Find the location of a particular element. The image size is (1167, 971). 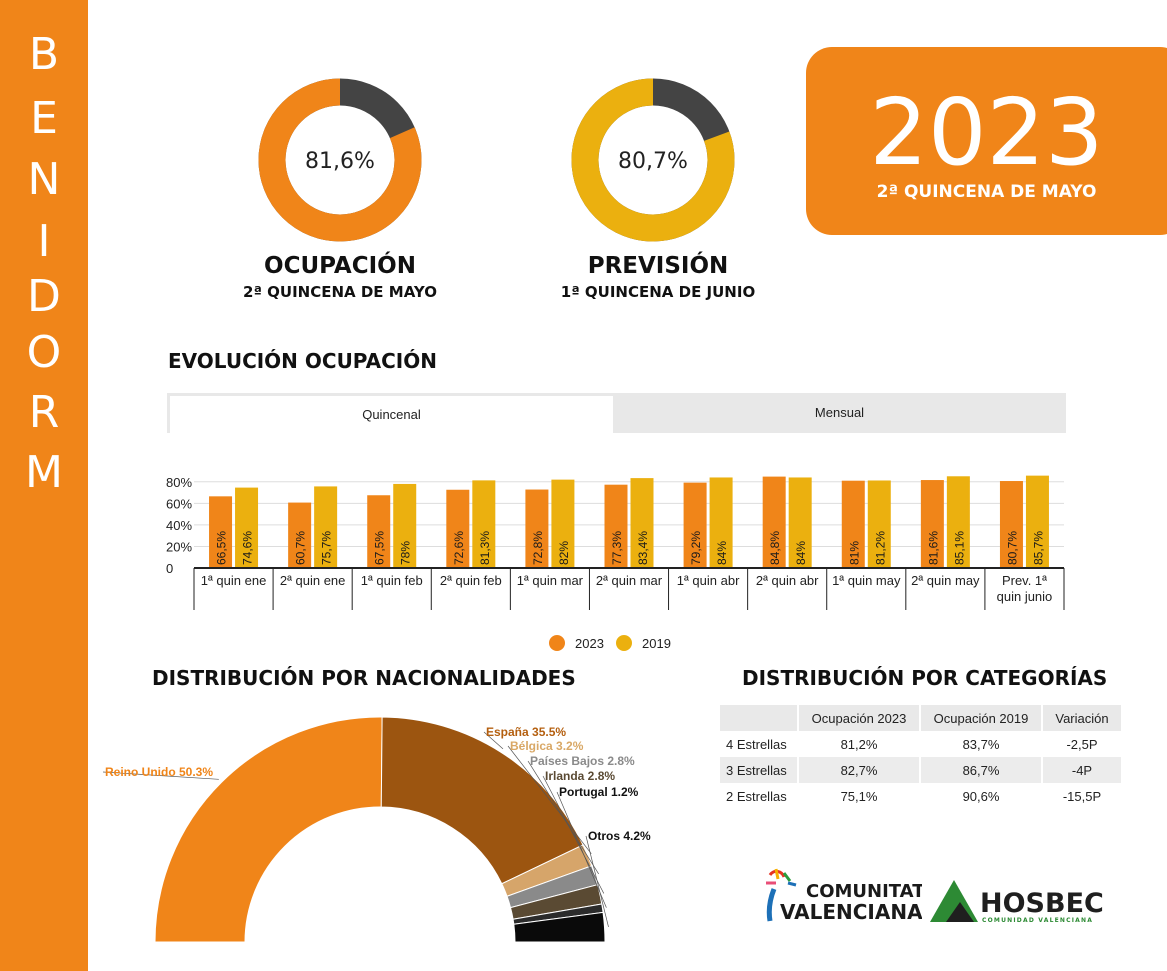

x-tick-label: 1ª quin may is located at coordinates (866, 580).